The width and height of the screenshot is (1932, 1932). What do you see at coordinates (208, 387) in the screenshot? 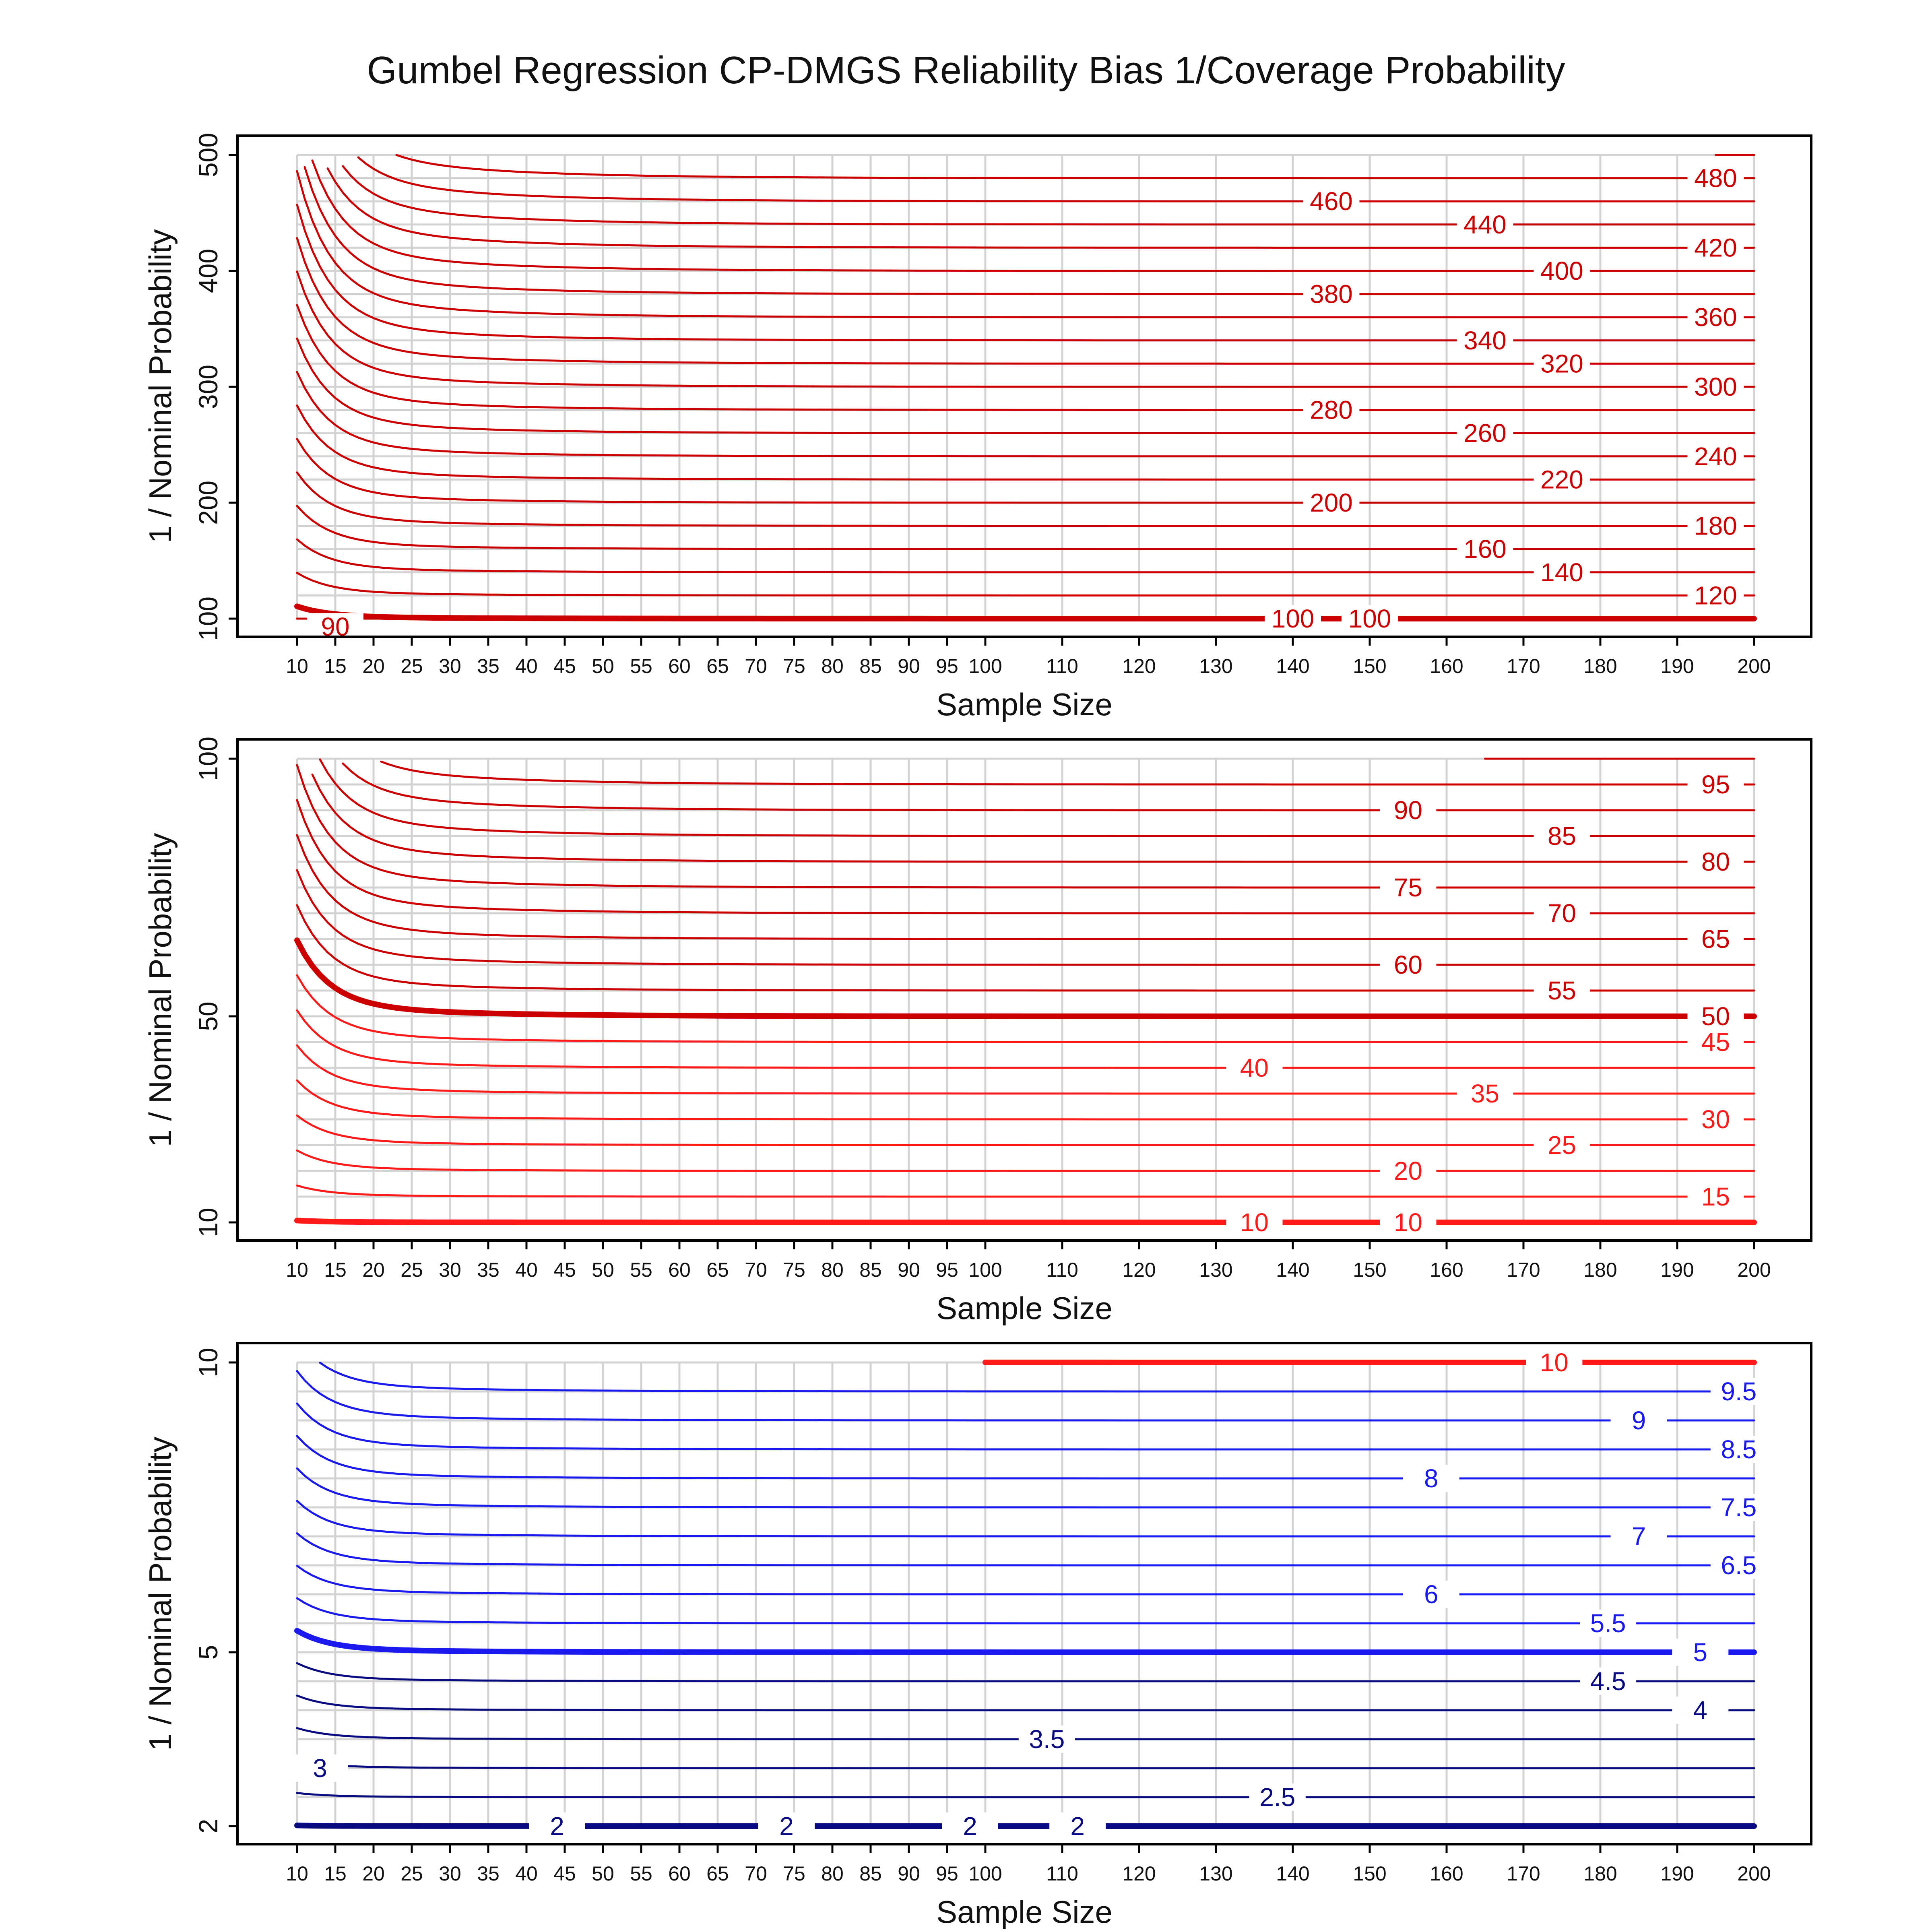
I see `y-tick-label: 300` at bounding box center [208, 387].